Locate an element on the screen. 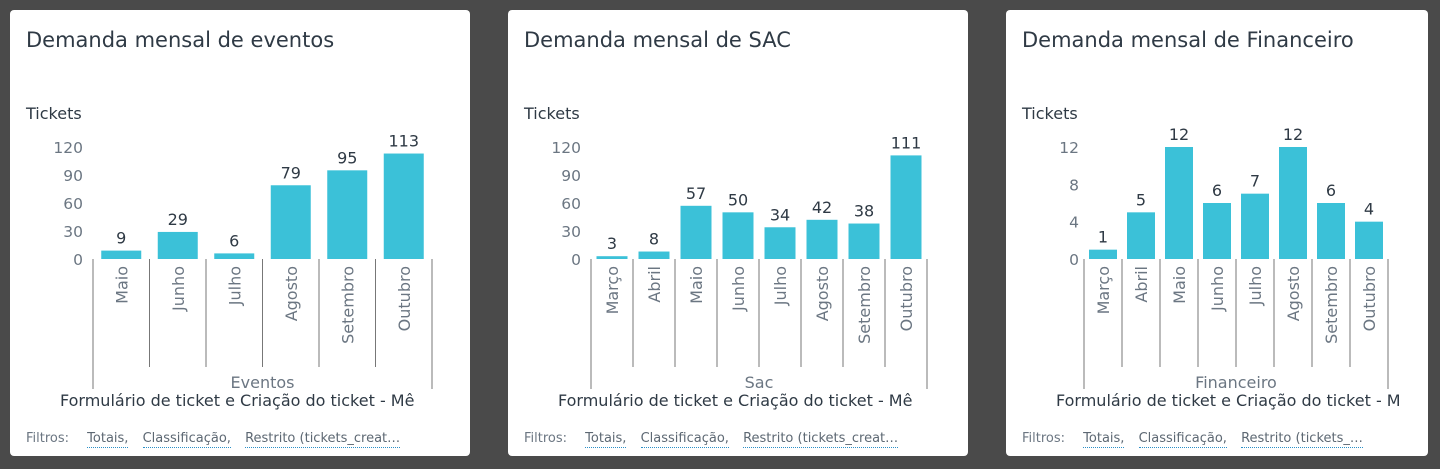  data-label: 79 is located at coordinates (291, 172).